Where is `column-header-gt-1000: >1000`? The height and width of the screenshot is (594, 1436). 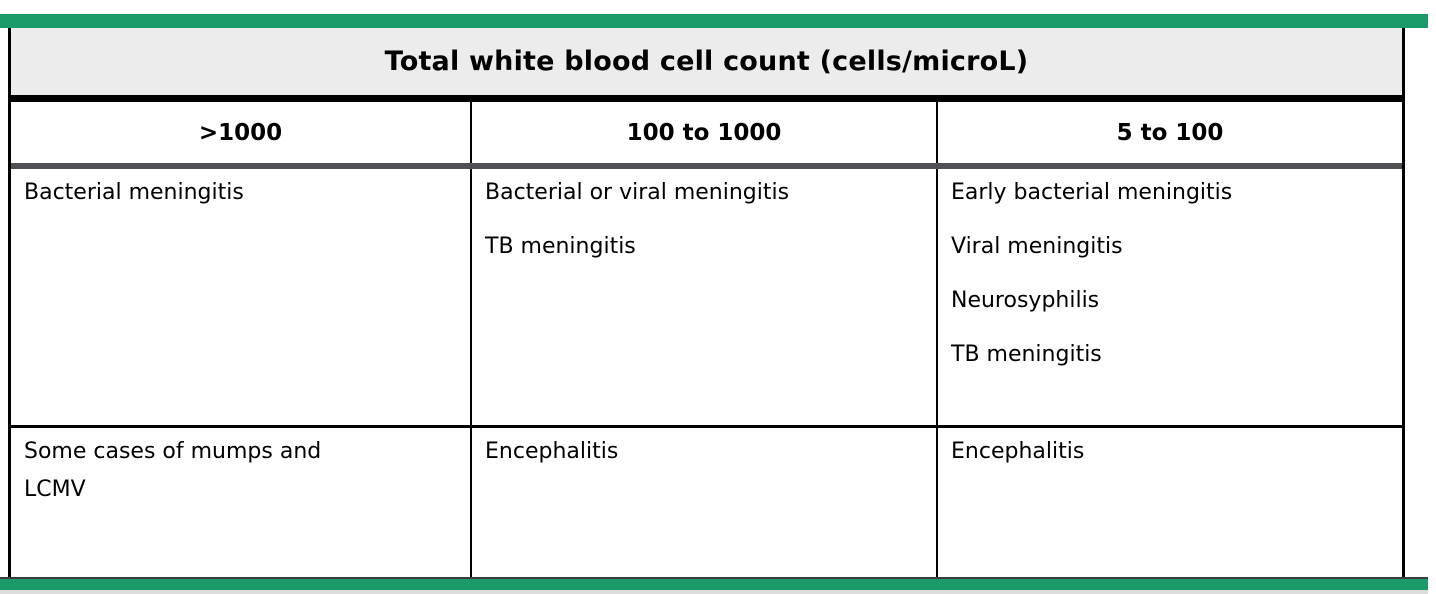
column-header-gt-1000: >1000 is located at coordinates (240, 132).